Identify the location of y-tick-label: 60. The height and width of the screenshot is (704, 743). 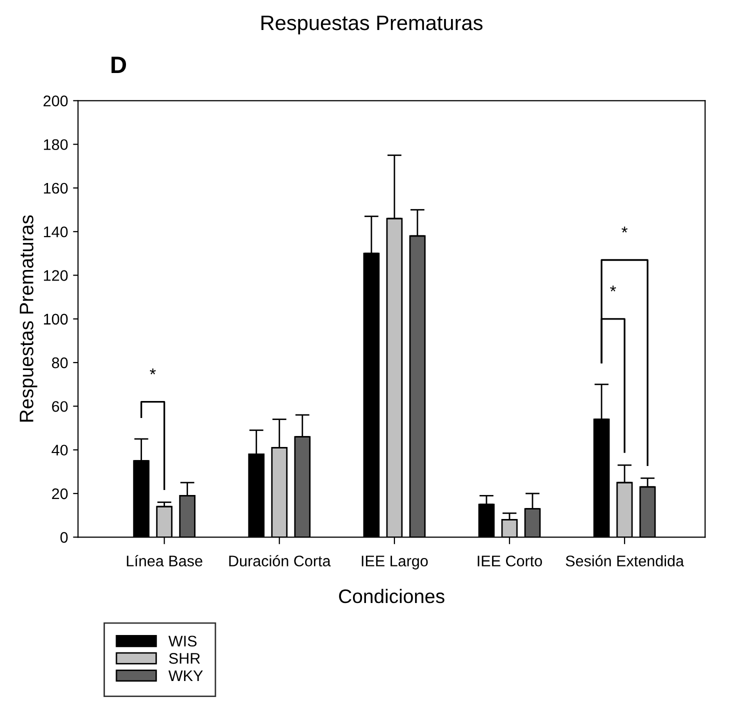
(60, 406).